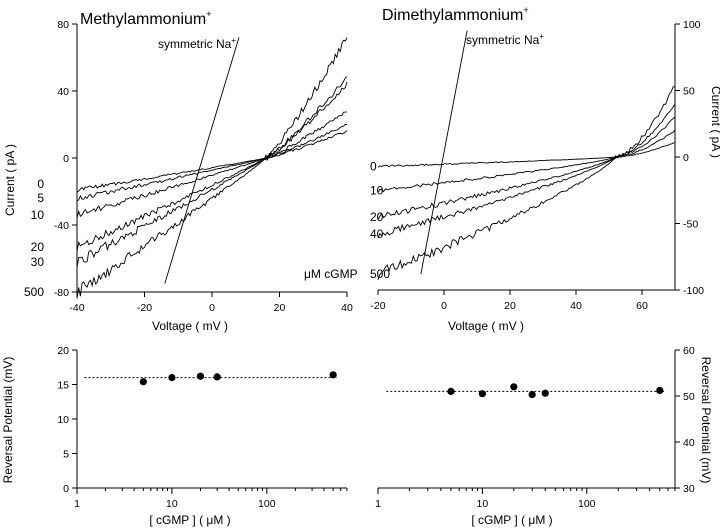 The image size is (720, 532). What do you see at coordinates (63, 420) in the screenshot?
I see `y-tick-label: 10` at bounding box center [63, 420].